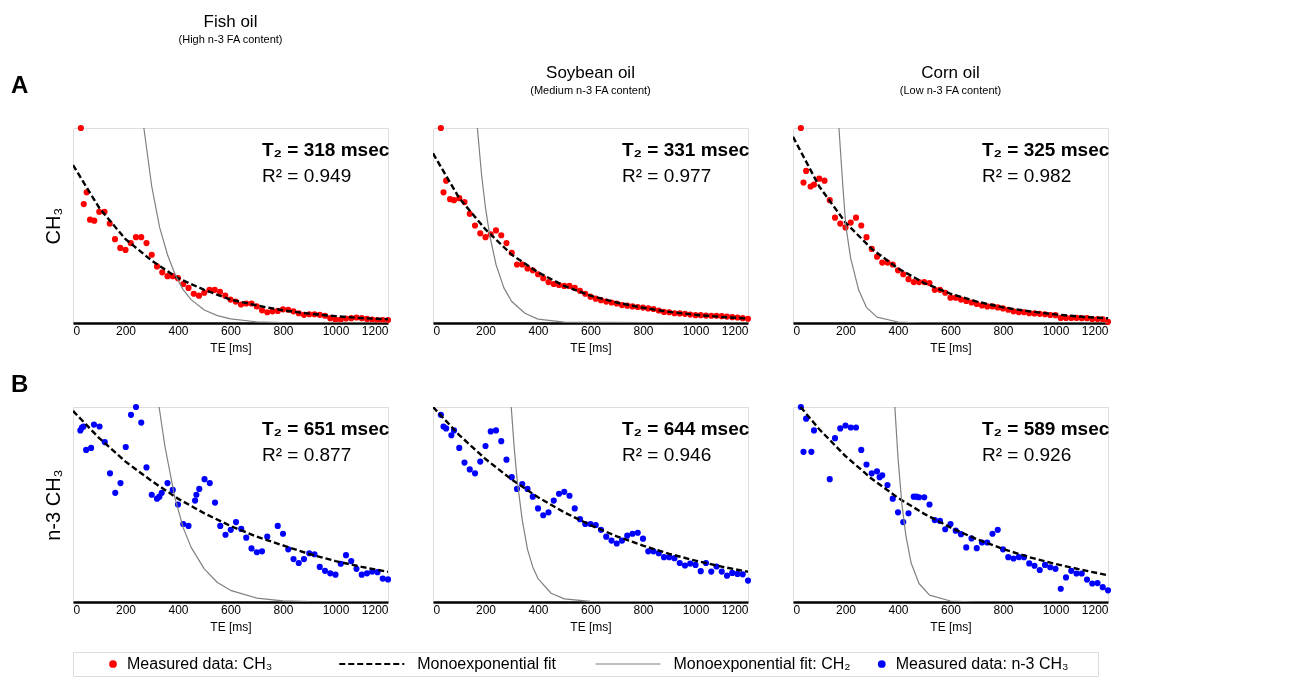  Describe the element at coordinates (1046, 149) in the screenshot. I see `annotation: T₂ = 325 msec` at that location.